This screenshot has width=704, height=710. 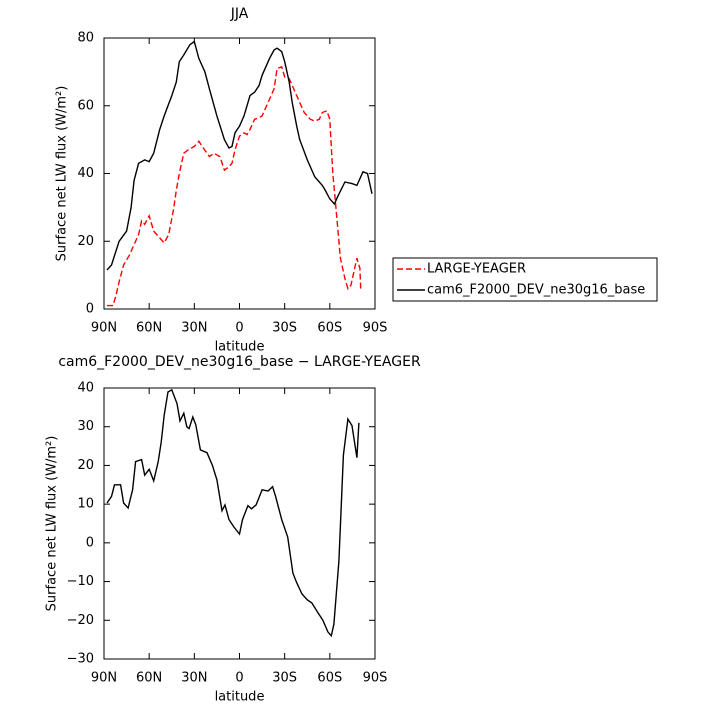 I want to click on legend-label: LARGE-YEAGER, so click(x=476, y=269).